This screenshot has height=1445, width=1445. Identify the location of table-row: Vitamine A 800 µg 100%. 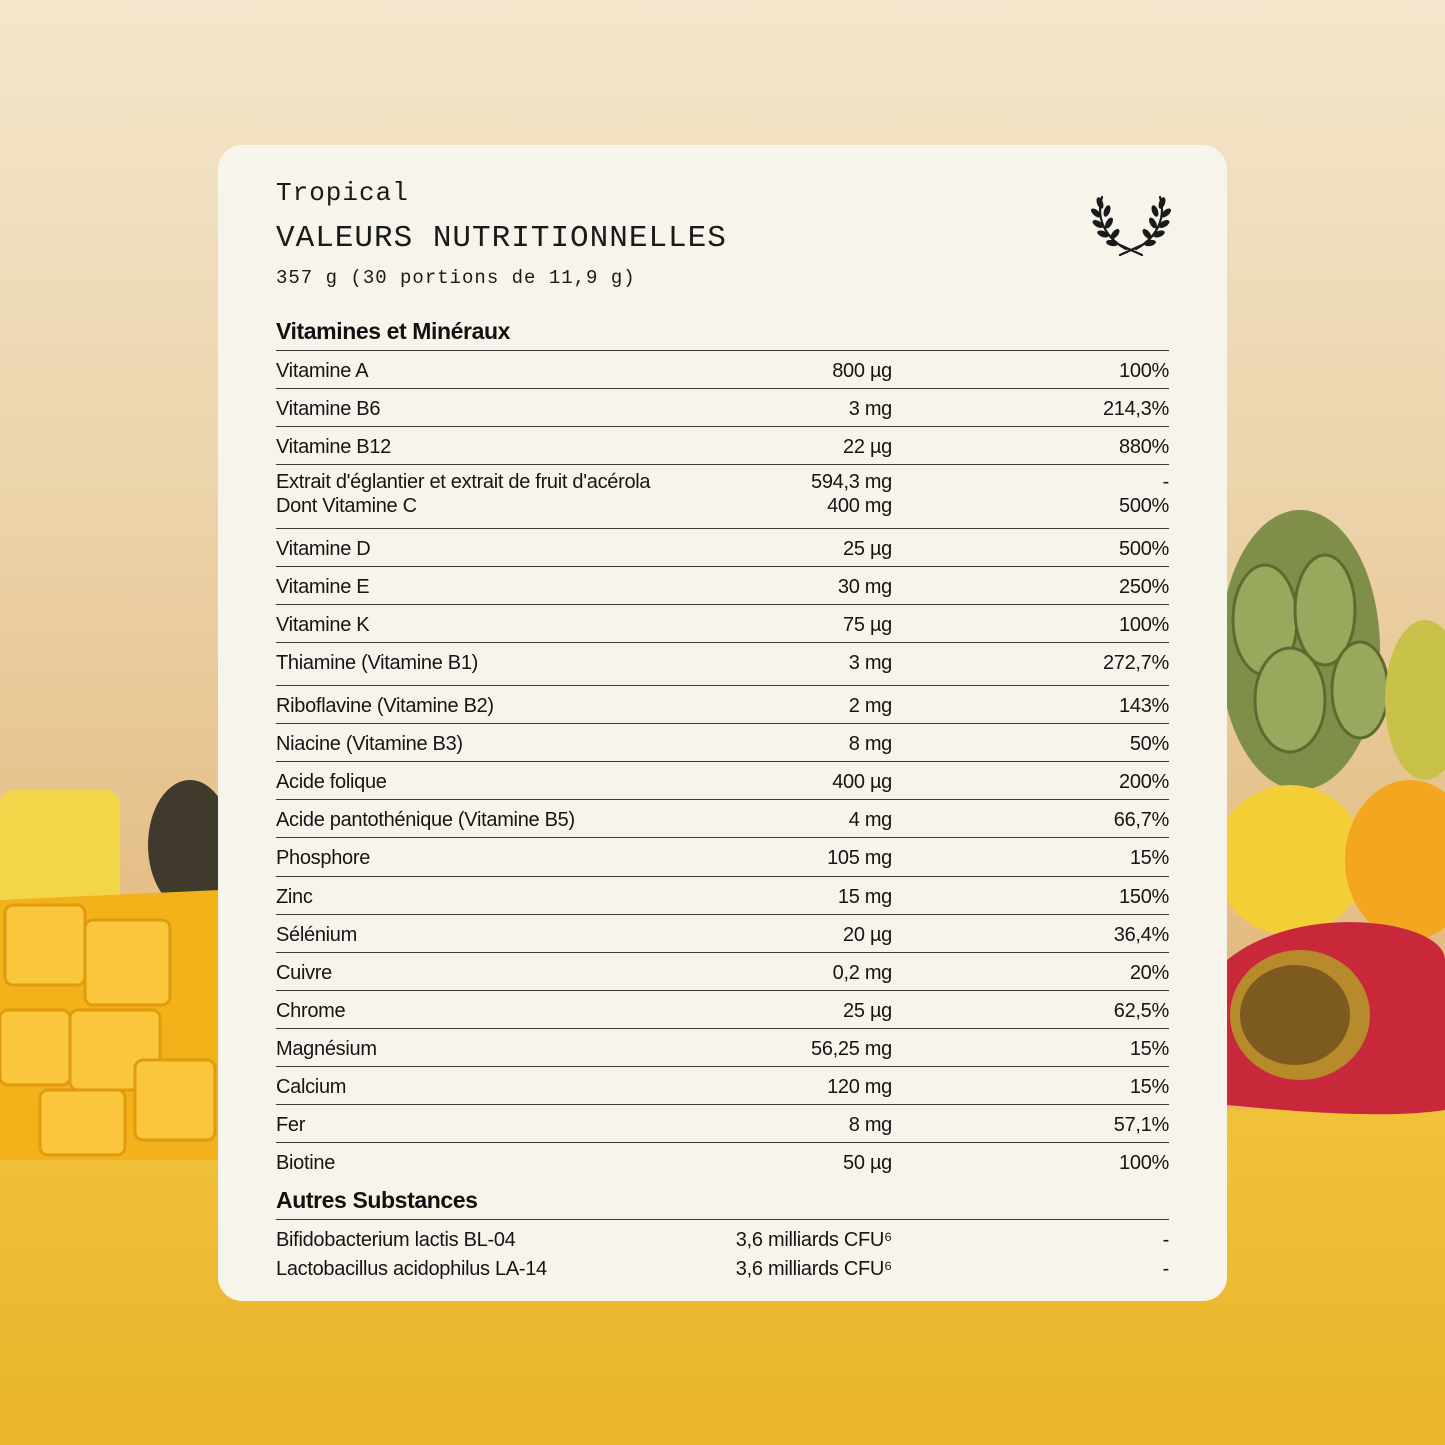
(722, 369).